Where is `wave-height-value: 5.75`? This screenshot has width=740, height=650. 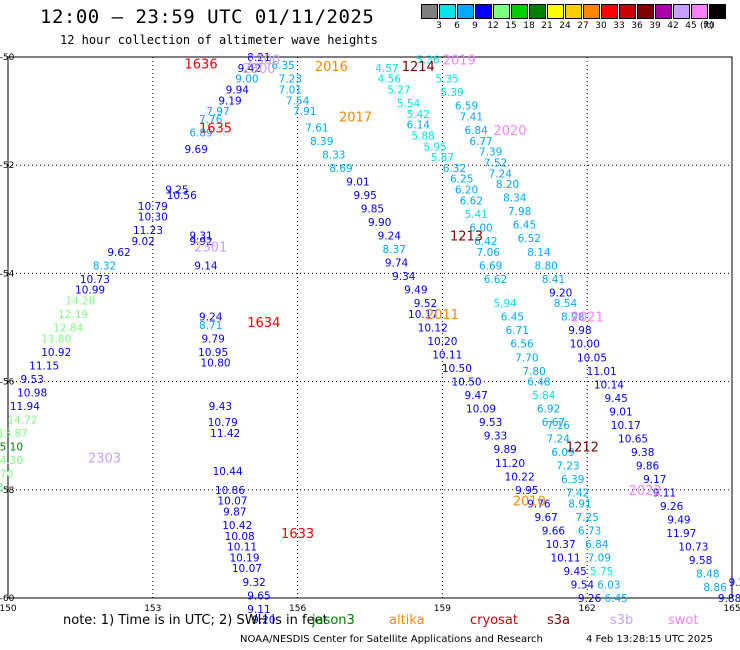 wave-height-value: 5.75 is located at coordinates (601, 572).